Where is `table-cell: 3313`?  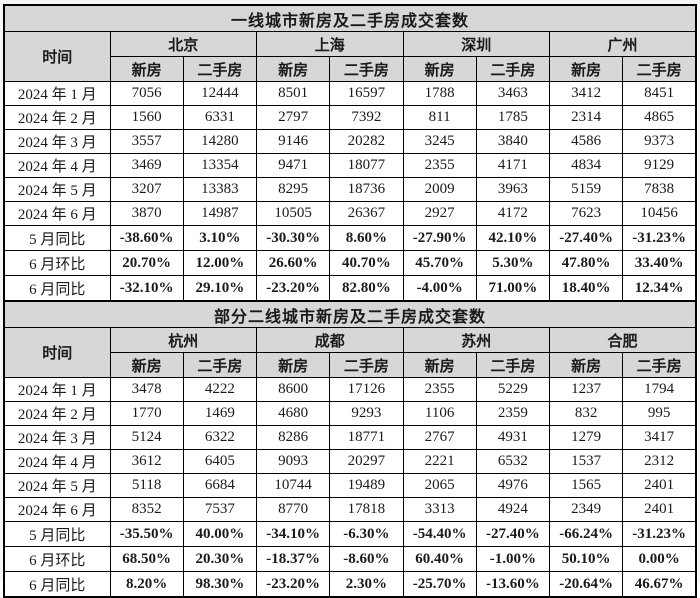
table-cell: 3313 is located at coordinates (439, 509).